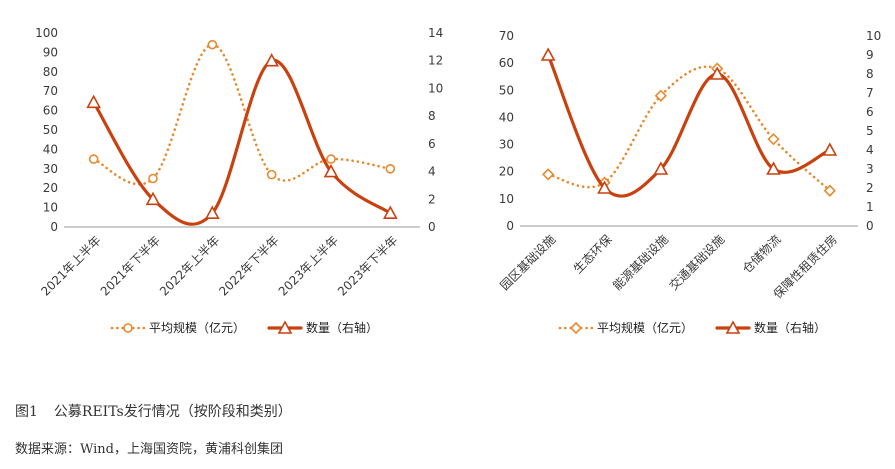 The image size is (895, 469). What do you see at coordinates (242, 114) in the screenshot?
I see `avg-scale-series-line` at bounding box center [242, 114].